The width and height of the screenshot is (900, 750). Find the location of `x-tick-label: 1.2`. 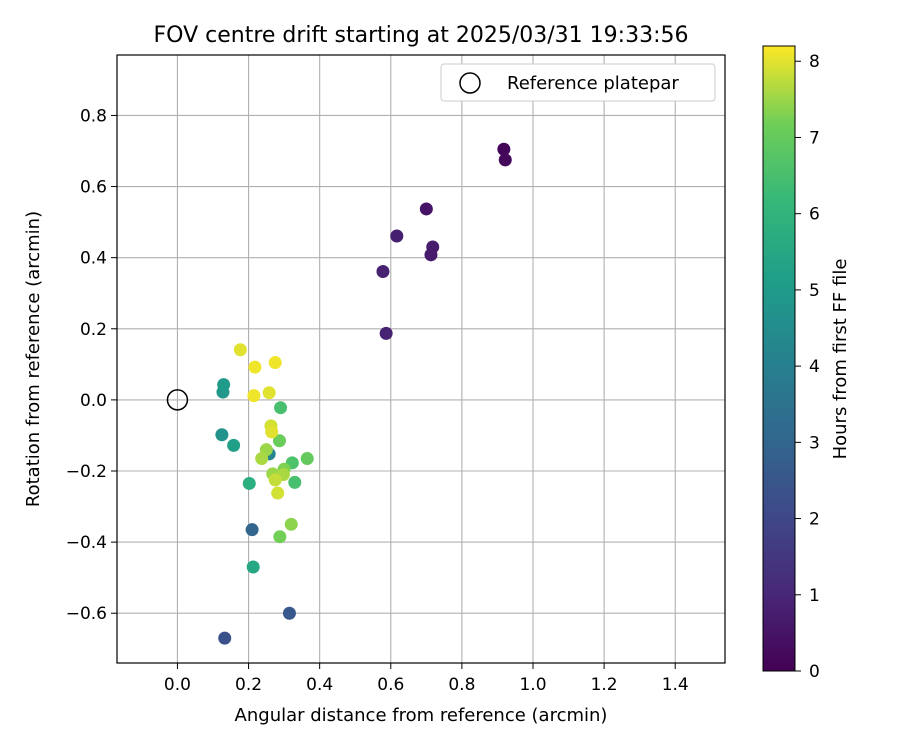

x-tick-label: 1.2 is located at coordinates (604, 685).